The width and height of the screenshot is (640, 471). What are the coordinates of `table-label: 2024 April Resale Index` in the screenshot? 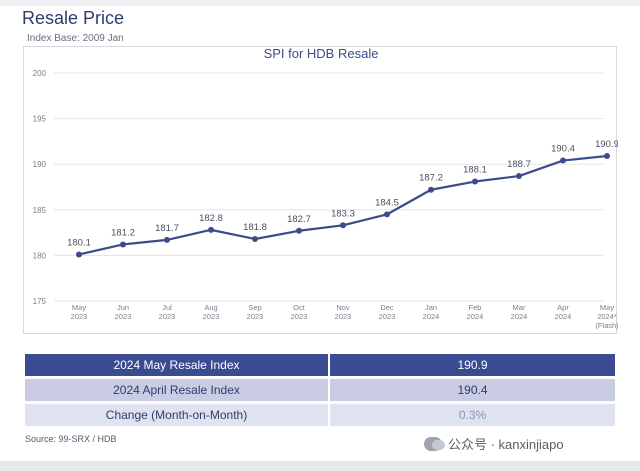 It's located at (177, 390).